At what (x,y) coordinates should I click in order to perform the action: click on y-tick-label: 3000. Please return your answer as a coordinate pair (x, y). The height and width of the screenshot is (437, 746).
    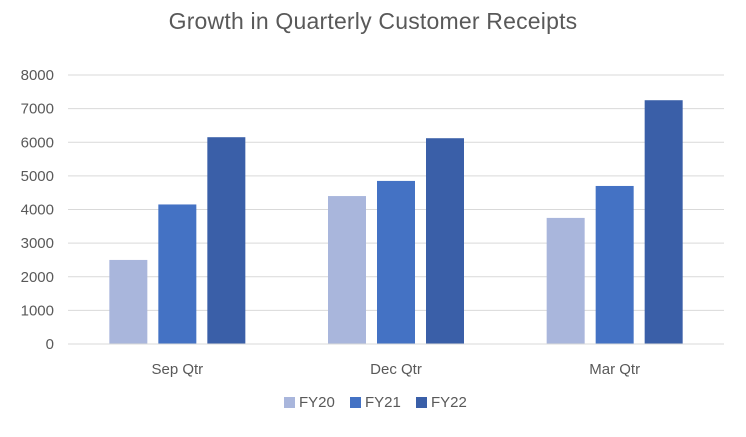
    Looking at the image, I should click on (37, 243).